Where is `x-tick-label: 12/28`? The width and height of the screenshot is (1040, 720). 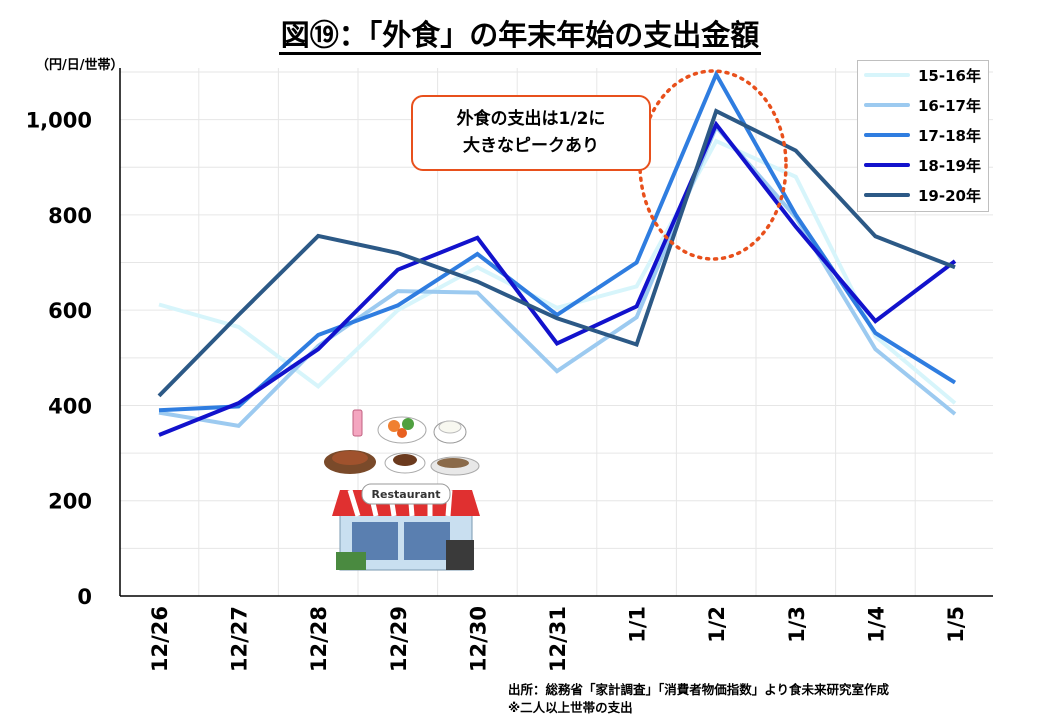
x-tick-label: 12/28 is located at coordinates (319, 639).